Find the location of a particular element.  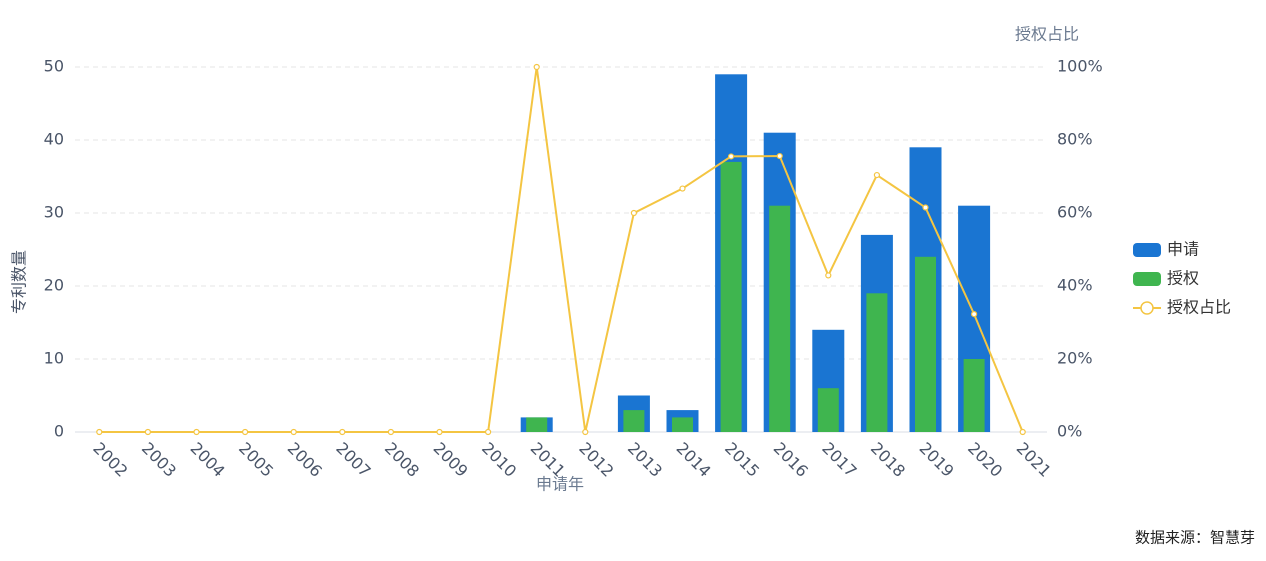

x-axis-title: 申请年 is located at coordinates (560, 484).